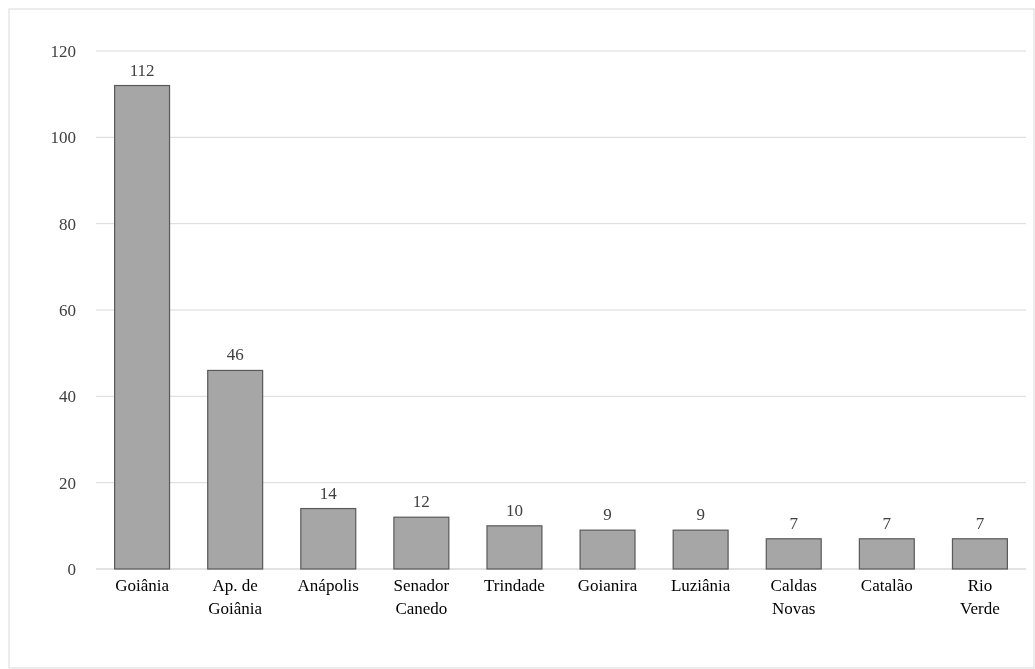  What do you see at coordinates (886, 585) in the screenshot?
I see `x-tick-label: Catalão` at bounding box center [886, 585].